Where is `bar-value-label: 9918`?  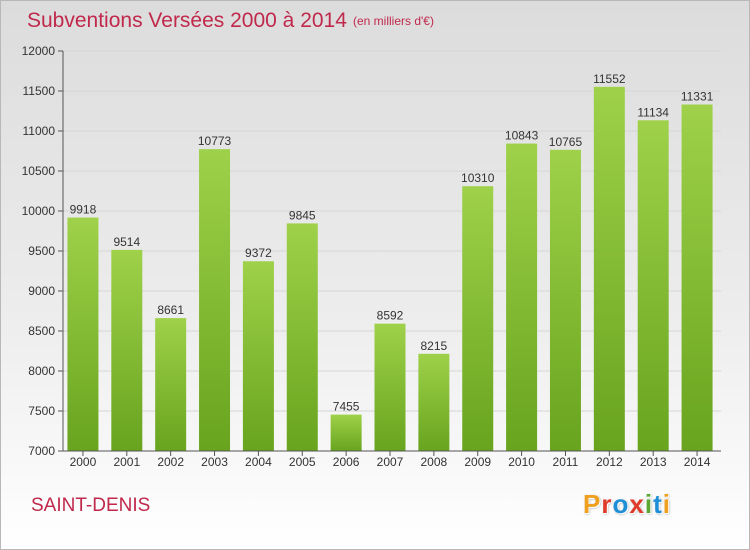 bar-value-label: 9918 is located at coordinates (83, 210).